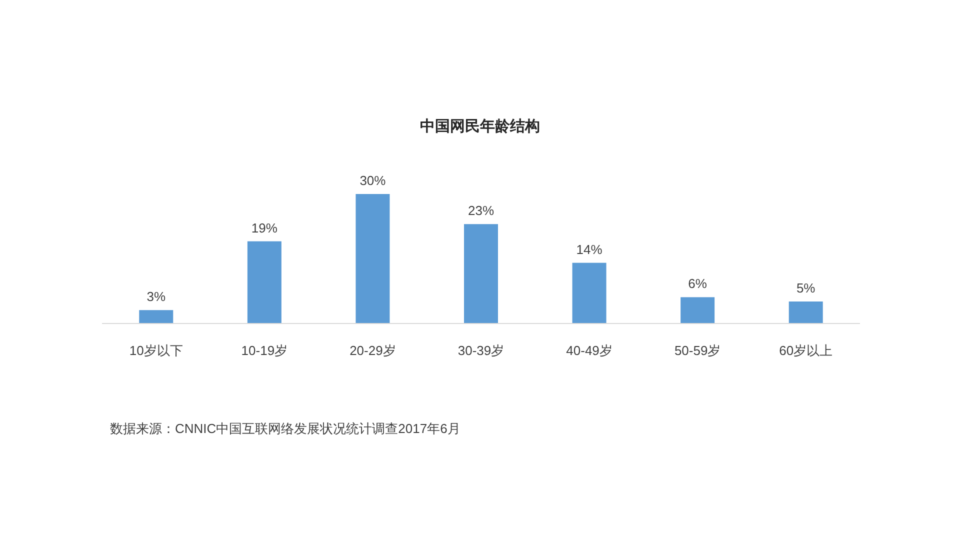  I want to click on annotation: 数据来源：CNNIC中国互联网络发展状况统计调查2017年6月, so click(285, 428).